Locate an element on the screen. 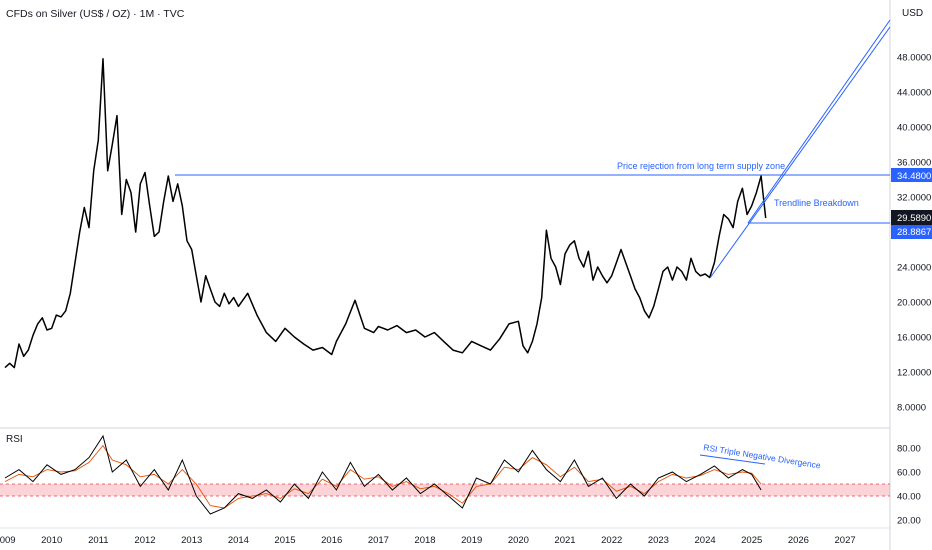  time-tick-label: 2020 is located at coordinates (518, 540).